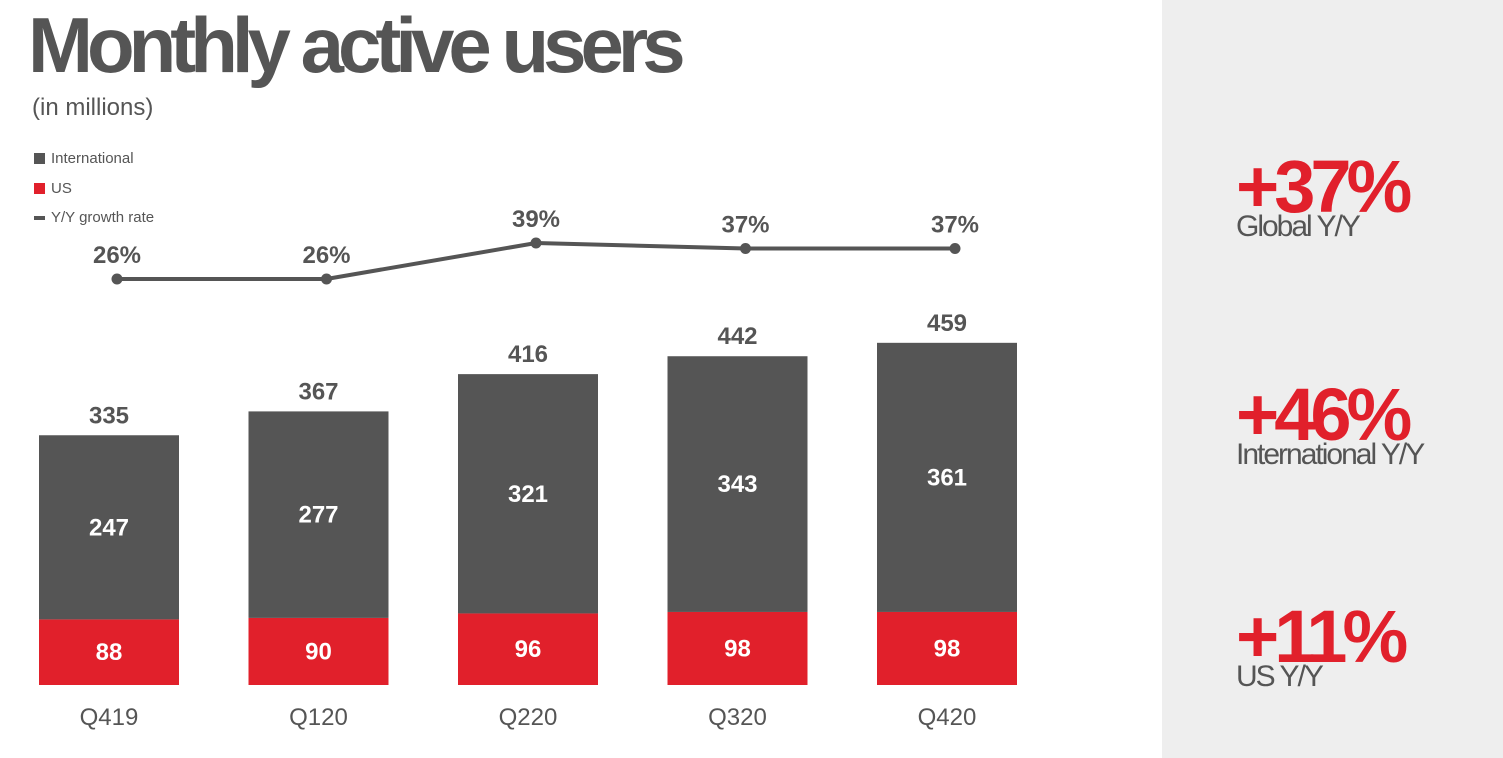 The width and height of the screenshot is (1503, 758). I want to click on x-tick-Q120: Q120, so click(318, 717).